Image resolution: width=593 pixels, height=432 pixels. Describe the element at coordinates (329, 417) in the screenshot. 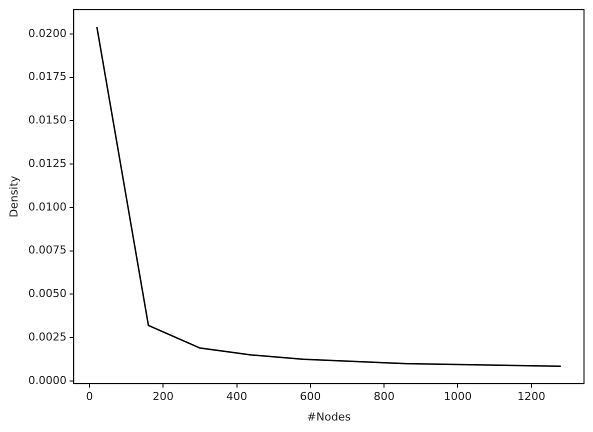

I see `x-axis-title: #Nodes` at that location.